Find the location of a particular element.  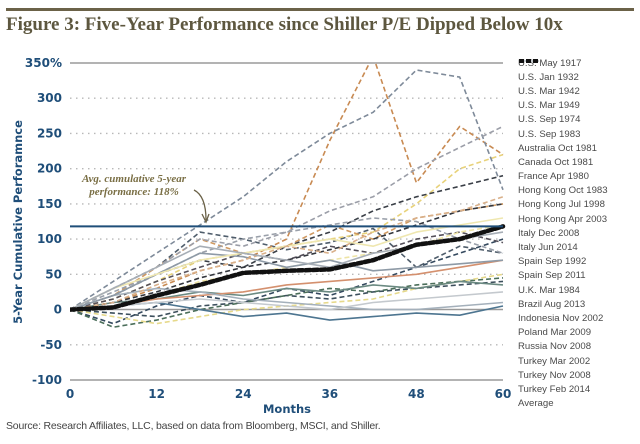

legend-item: U.K. Mar 1984 is located at coordinates (579, 178).